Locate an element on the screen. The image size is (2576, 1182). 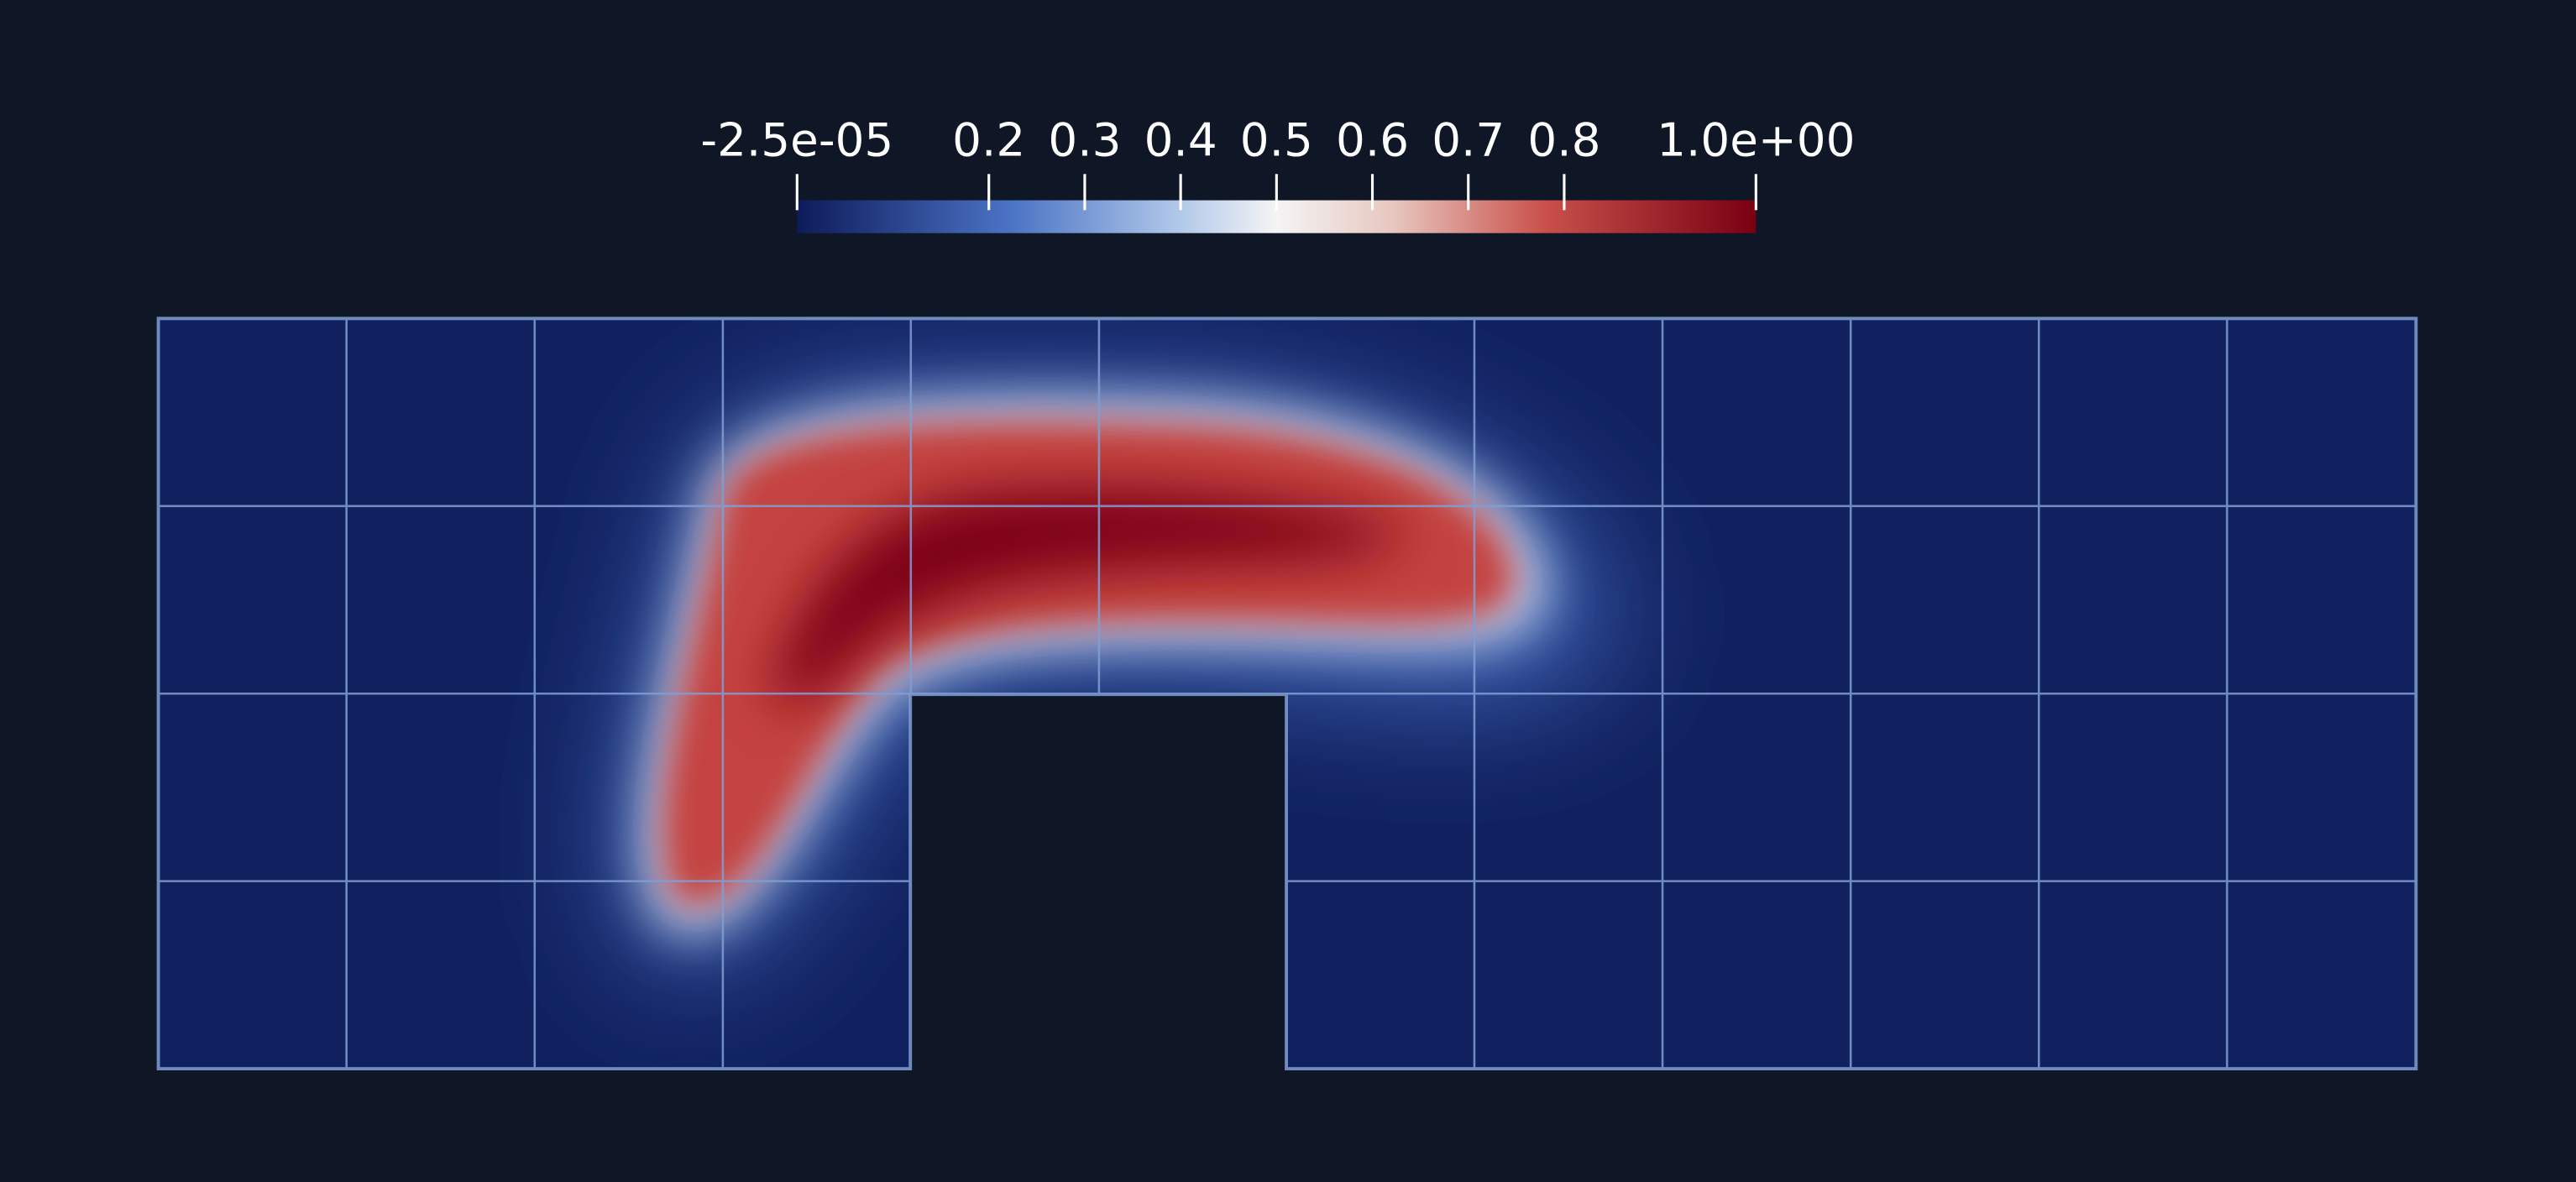
colorbar: -2.5e-05 0.2 0.3 0.4 0.5 0.6 0.7 0.8 1.0e+00 is located at coordinates (1278, 172).